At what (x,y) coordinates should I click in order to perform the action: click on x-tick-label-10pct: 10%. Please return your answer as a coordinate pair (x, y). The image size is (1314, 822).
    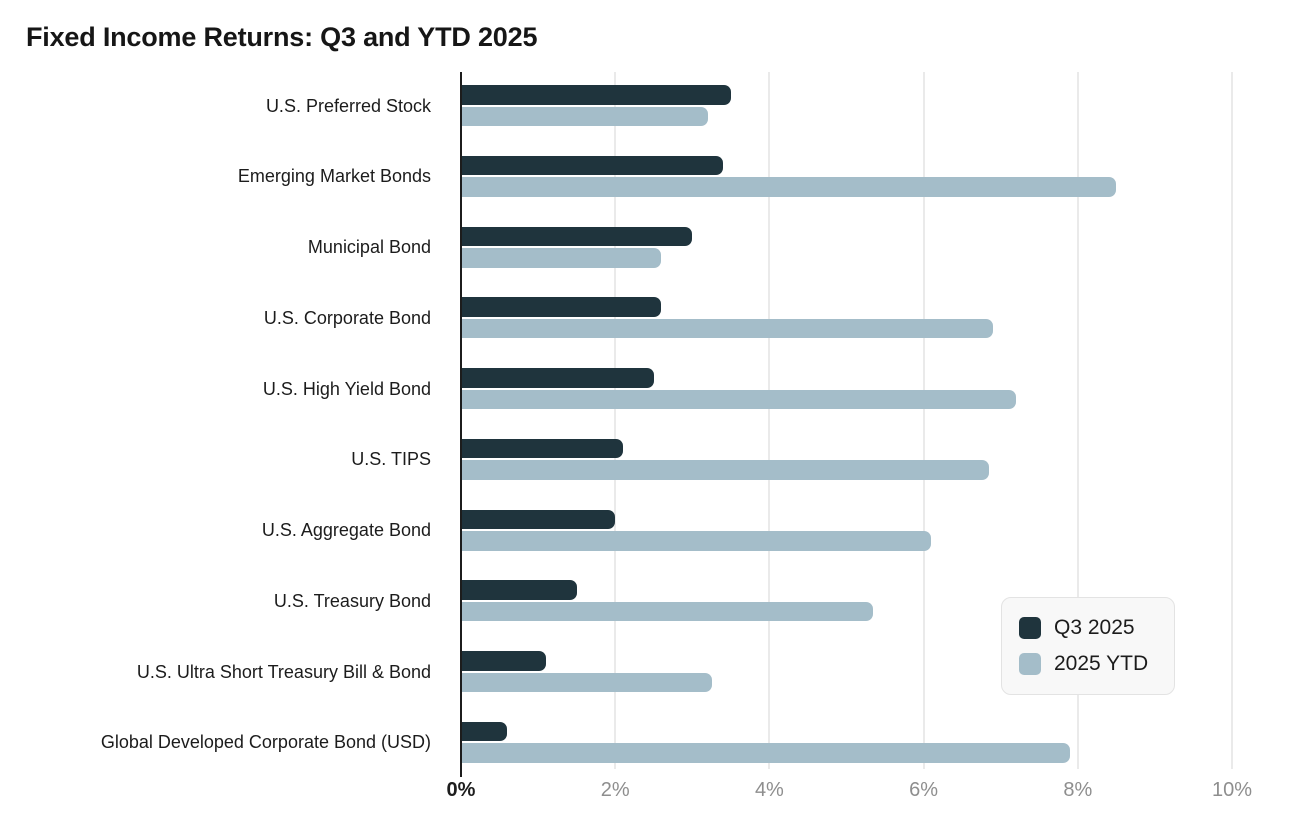
    Looking at the image, I should click on (1232, 790).